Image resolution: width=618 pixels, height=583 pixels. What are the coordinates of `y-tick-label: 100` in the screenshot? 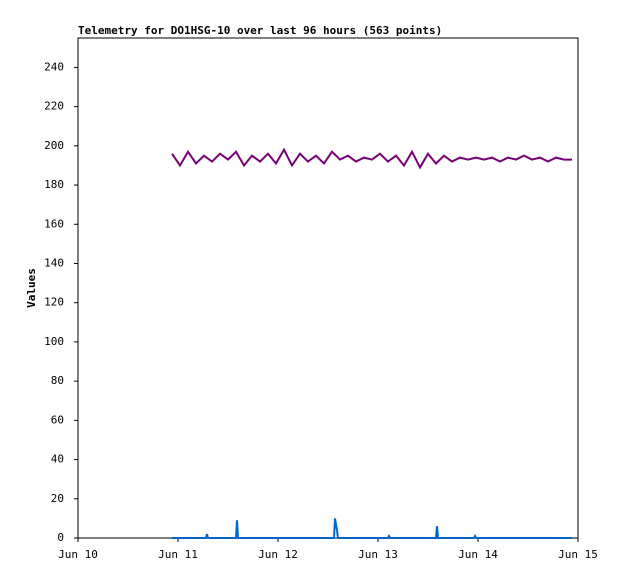 It's located at (54, 341).